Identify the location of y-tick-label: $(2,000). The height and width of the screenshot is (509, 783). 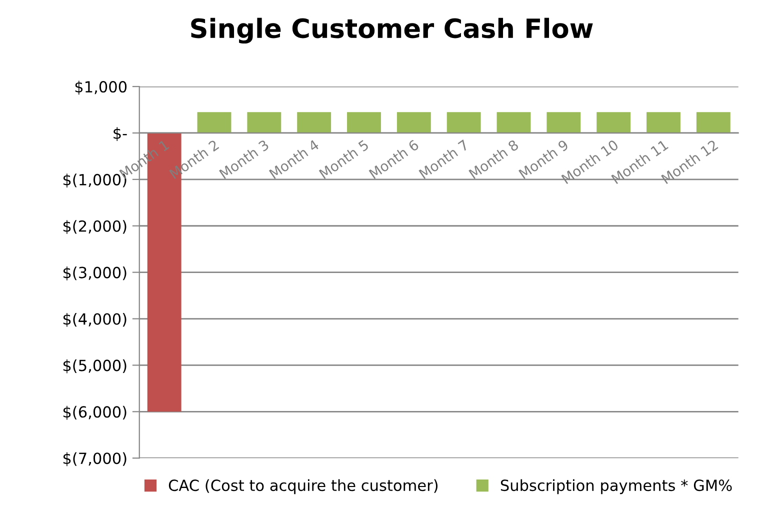
(94, 227).